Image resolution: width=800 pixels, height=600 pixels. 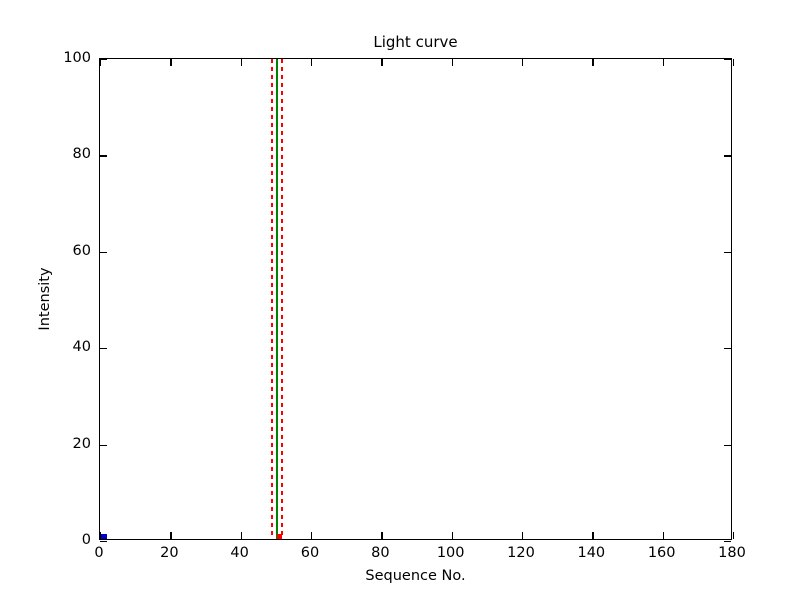 What do you see at coordinates (279, 536) in the screenshot?
I see `peak-marker-red` at bounding box center [279, 536].